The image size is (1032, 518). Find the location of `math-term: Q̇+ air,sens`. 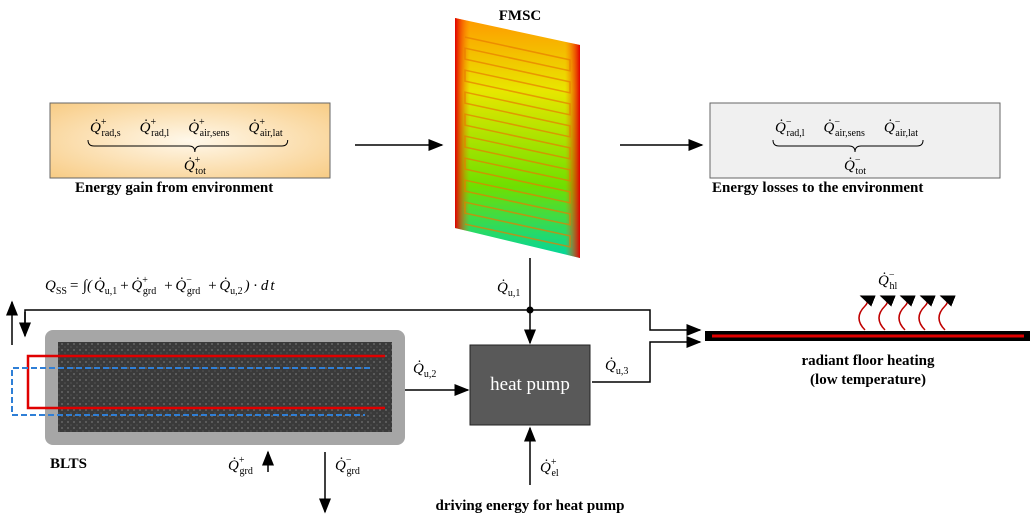

math-term: Q̇+ air,sens is located at coordinates (208, 128).